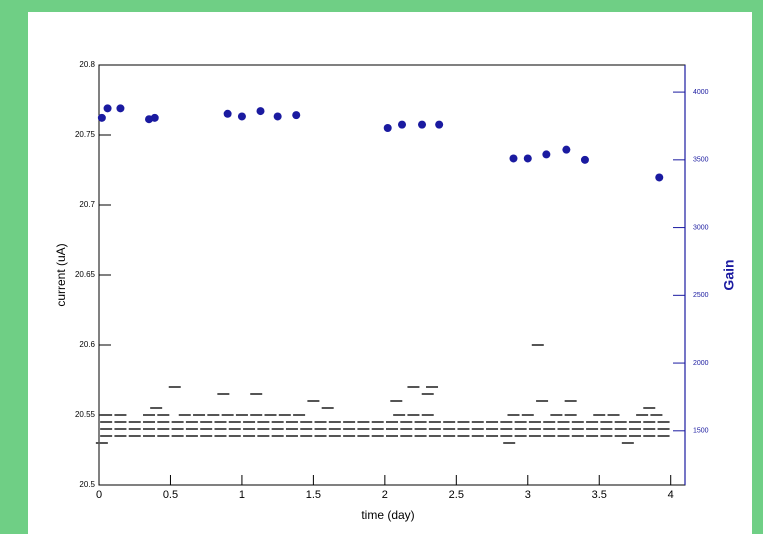 Image resolution: width=763 pixels, height=534 pixels. Describe the element at coordinates (242, 495) in the screenshot. I see `x-tick-label: 1` at that location.